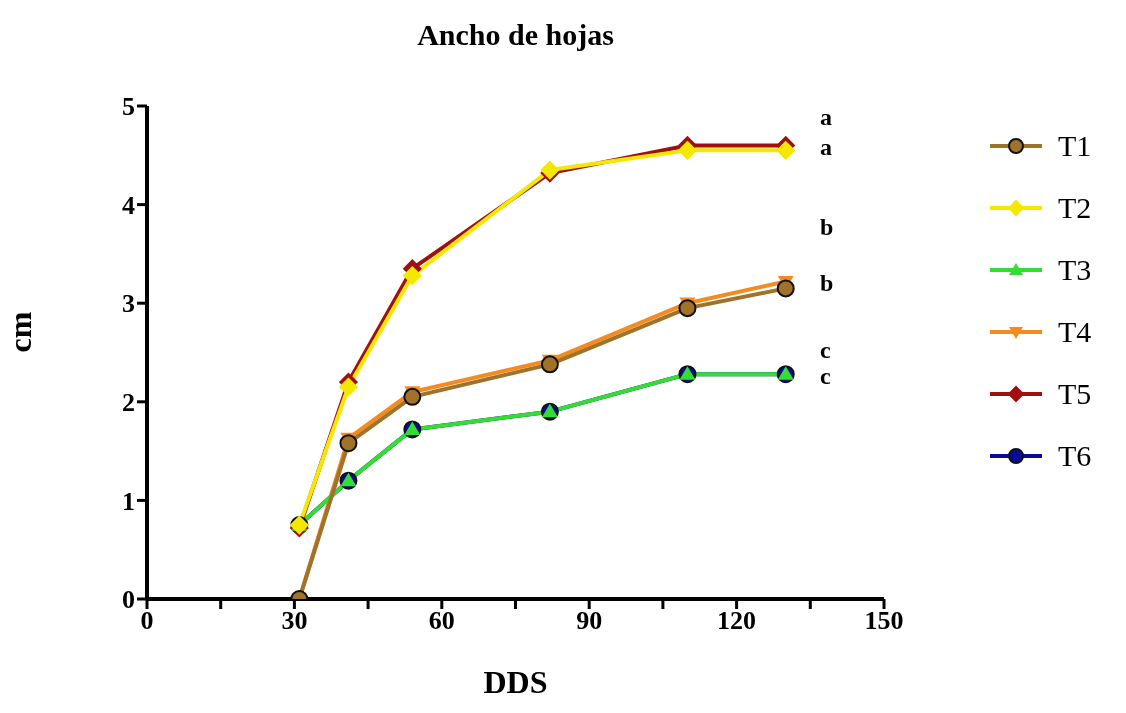 This screenshot has width=1126, height=713. I want to click on x-tick-label: 90, so click(589, 621).